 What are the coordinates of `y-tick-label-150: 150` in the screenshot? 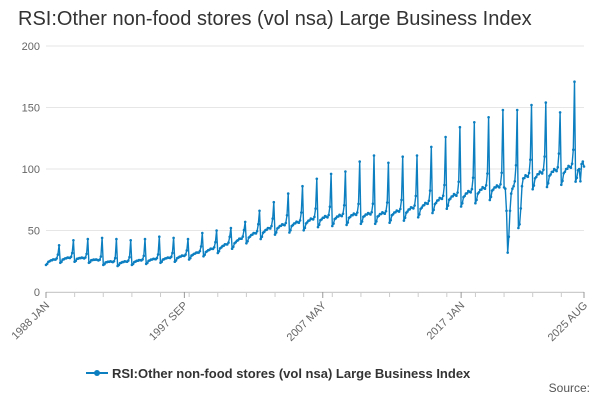 It's located at (31, 109).